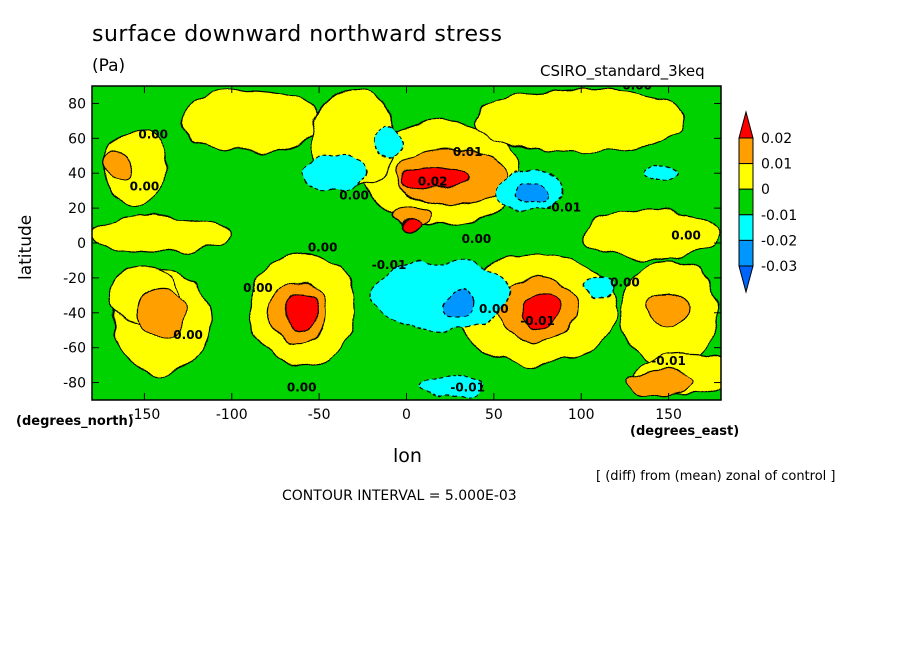 The width and height of the screenshot is (904, 654). What do you see at coordinates (77, 104) in the screenshot?
I see `y-tick-label: 80` at bounding box center [77, 104].